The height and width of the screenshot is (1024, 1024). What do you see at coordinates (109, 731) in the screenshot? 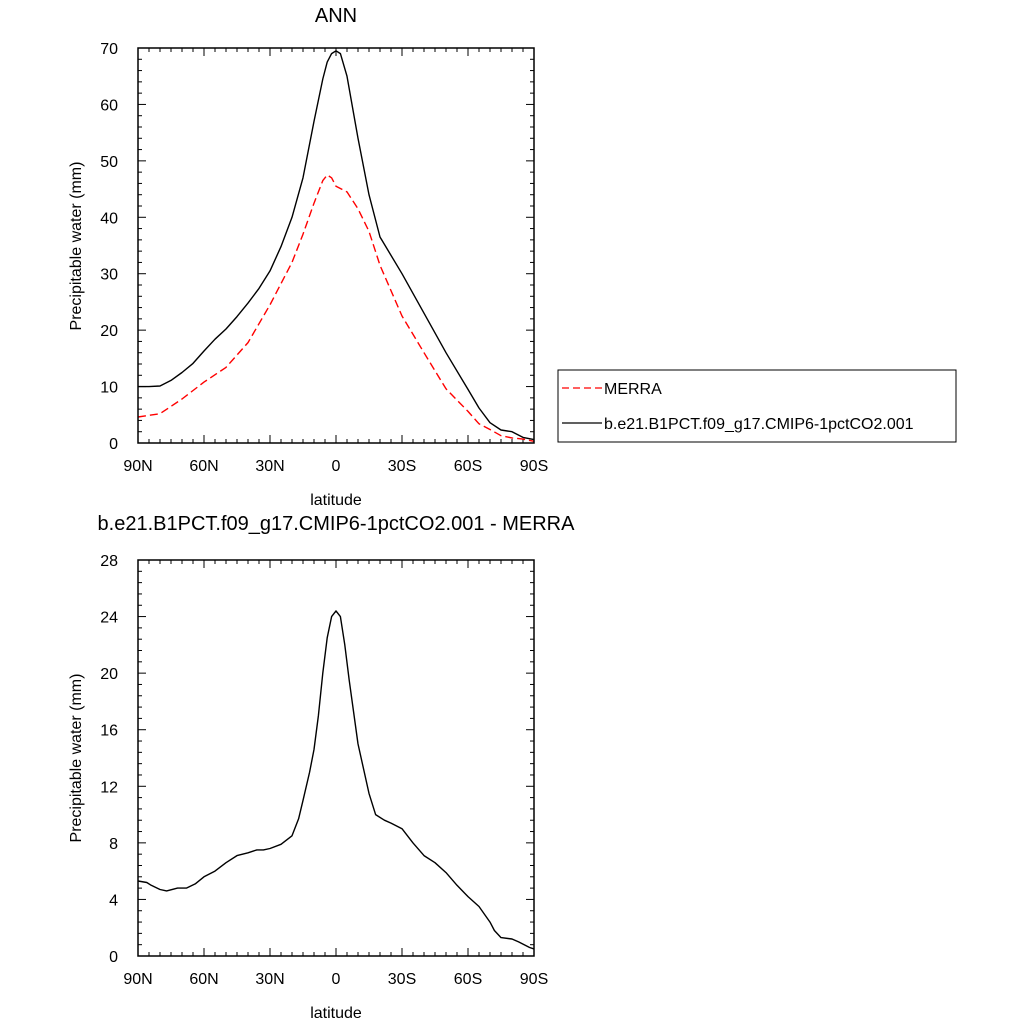
I see `bottom-y-tick-label: 16` at bounding box center [109, 731].